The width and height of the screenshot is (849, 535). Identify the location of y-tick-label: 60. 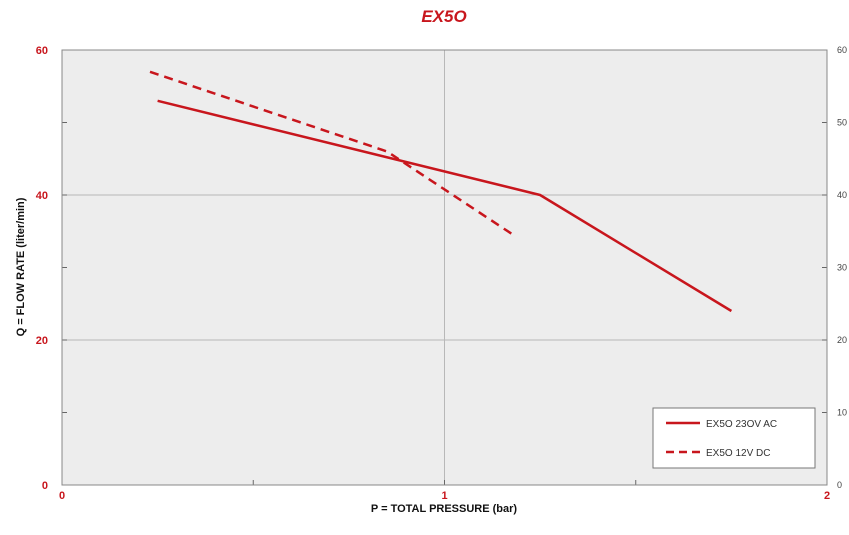
(42, 51).